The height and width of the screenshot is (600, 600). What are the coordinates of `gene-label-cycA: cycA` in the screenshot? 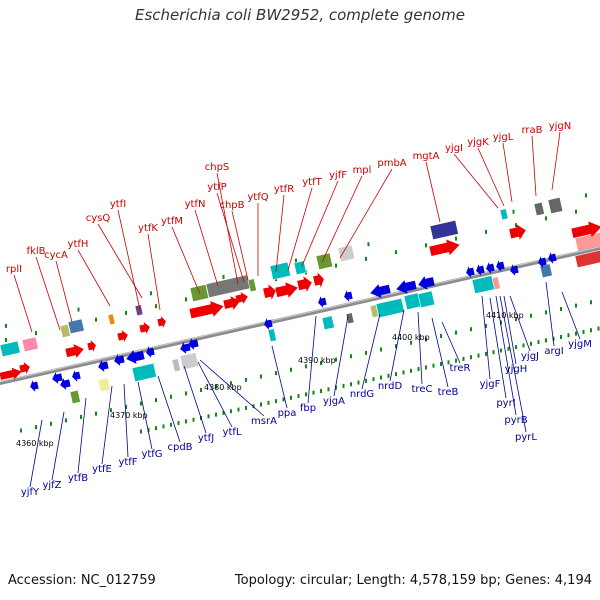 It's located at (56, 255).